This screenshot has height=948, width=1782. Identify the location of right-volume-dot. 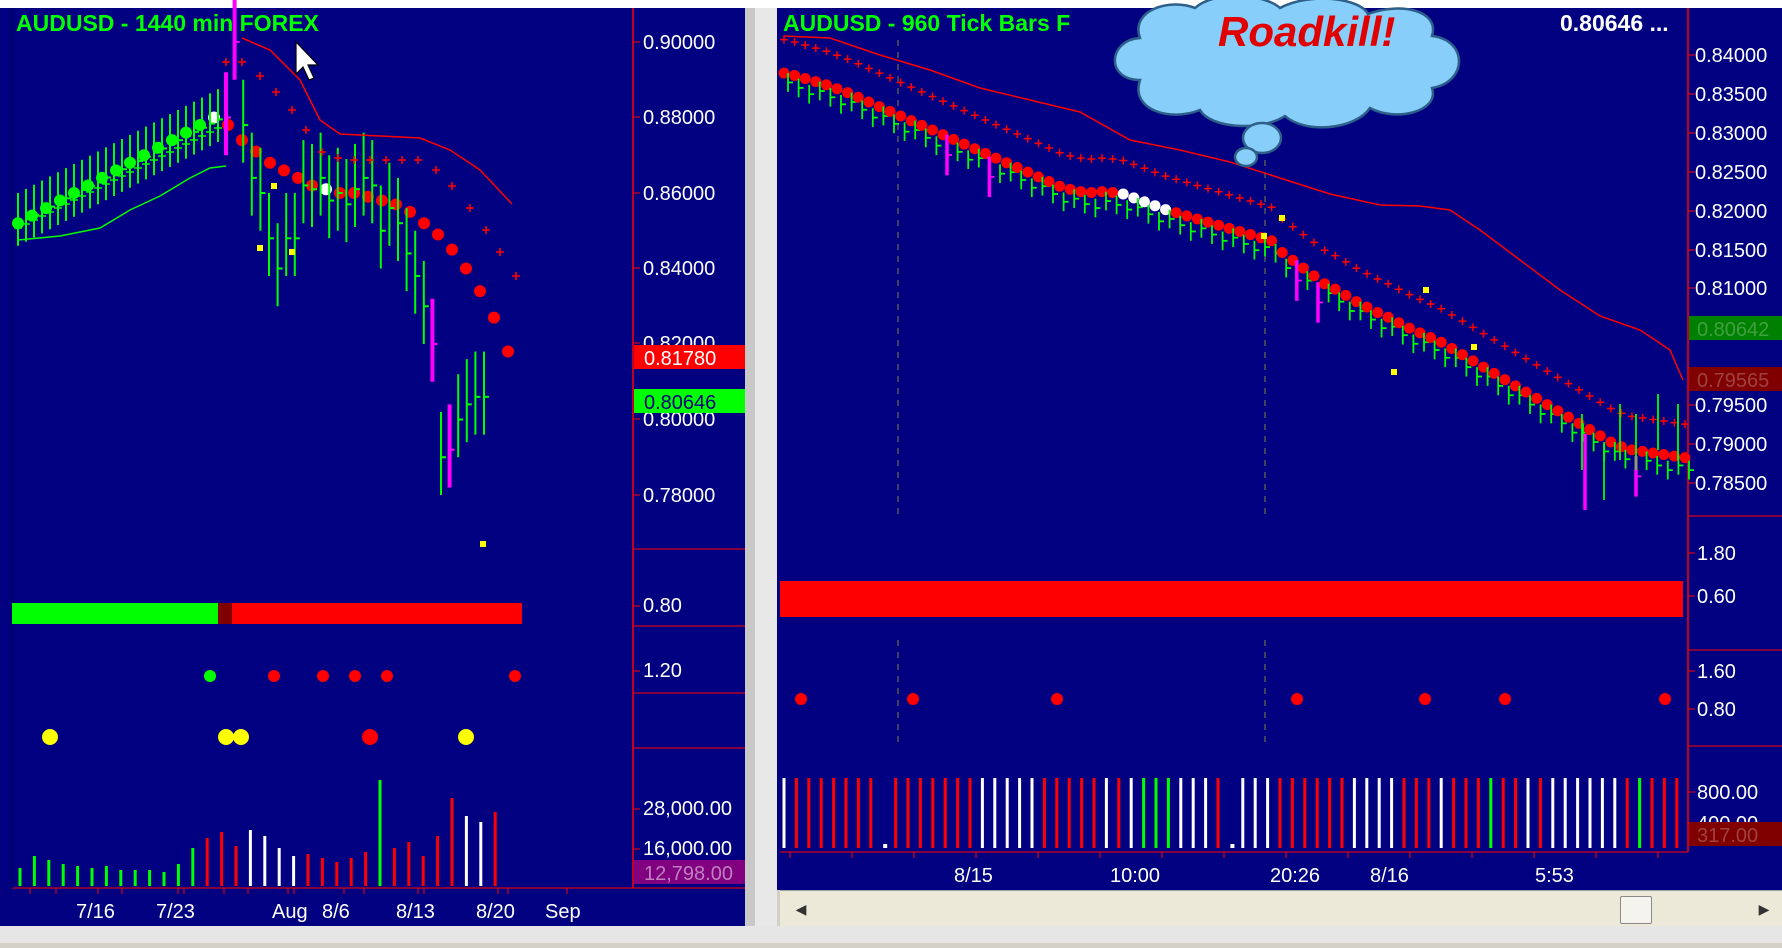
(885, 846).